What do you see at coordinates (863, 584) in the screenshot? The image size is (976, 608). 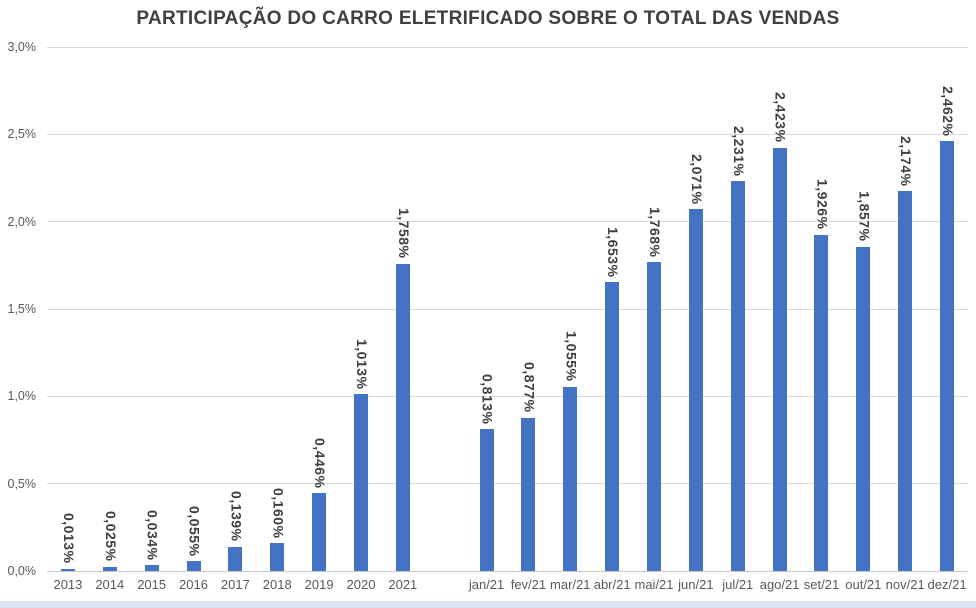 I see `x-category-label: out/21` at bounding box center [863, 584].